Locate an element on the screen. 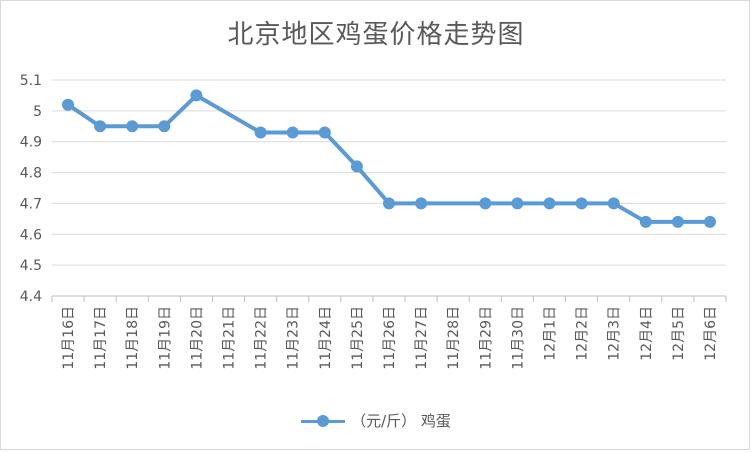  x-tick-label: 12月2日 is located at coordinates (583, 333).